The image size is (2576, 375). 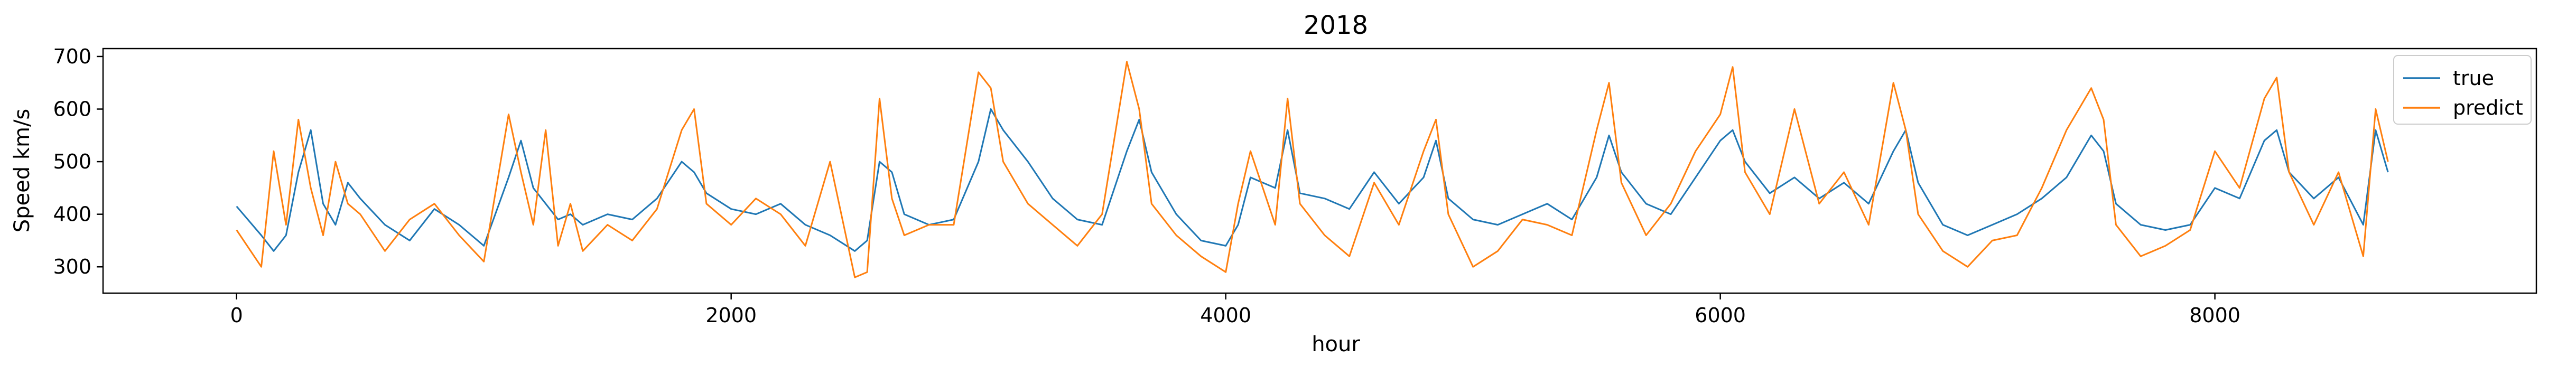 I want to click on x-tick-label: 6000, so click(x=1720, y=315).